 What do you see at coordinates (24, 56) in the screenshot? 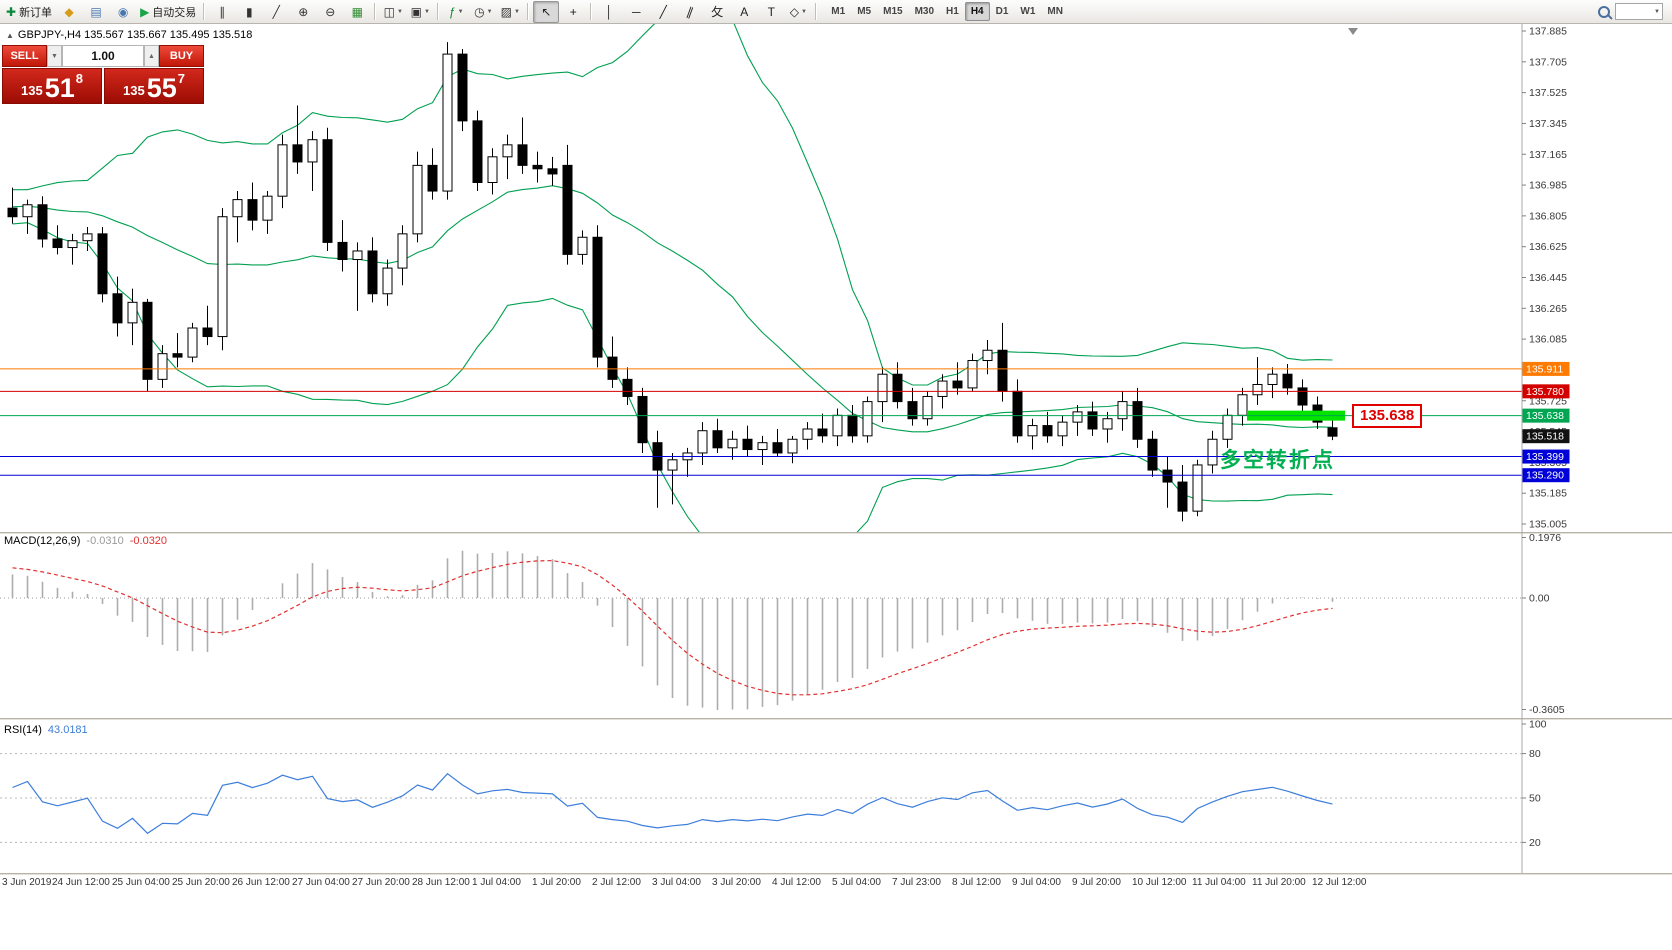
I see `sell-button: SELL` at bounding box center [24, 56].